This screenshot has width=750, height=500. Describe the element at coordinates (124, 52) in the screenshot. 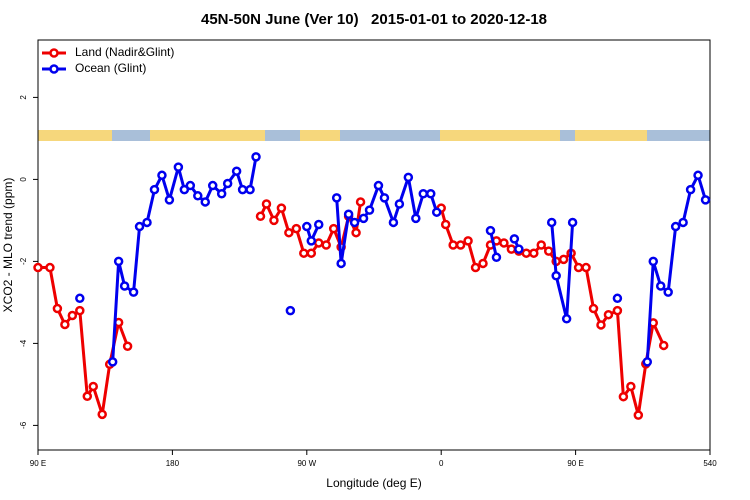

I see `legend-label: Land (Nadir&Glint)` at that location.